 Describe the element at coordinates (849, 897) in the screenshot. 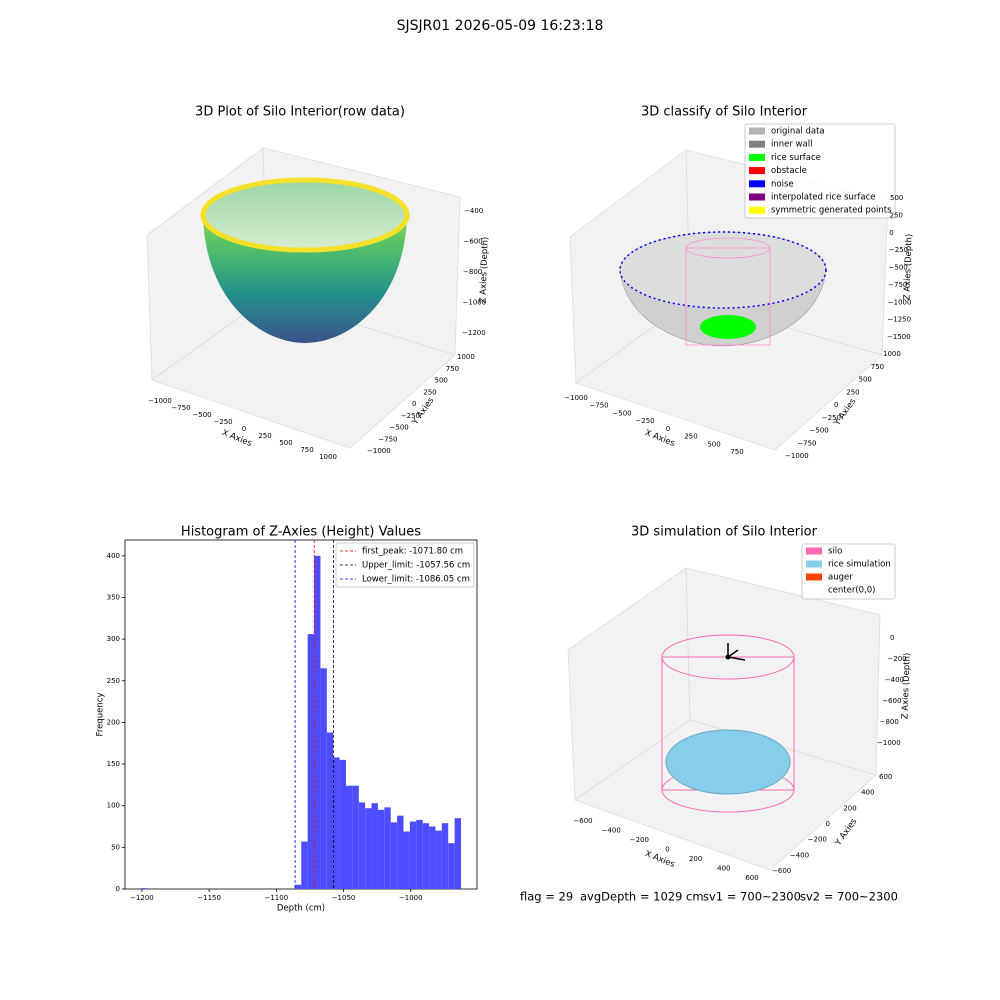

I see `footer-text: sv2 = 700~2300` at that location.